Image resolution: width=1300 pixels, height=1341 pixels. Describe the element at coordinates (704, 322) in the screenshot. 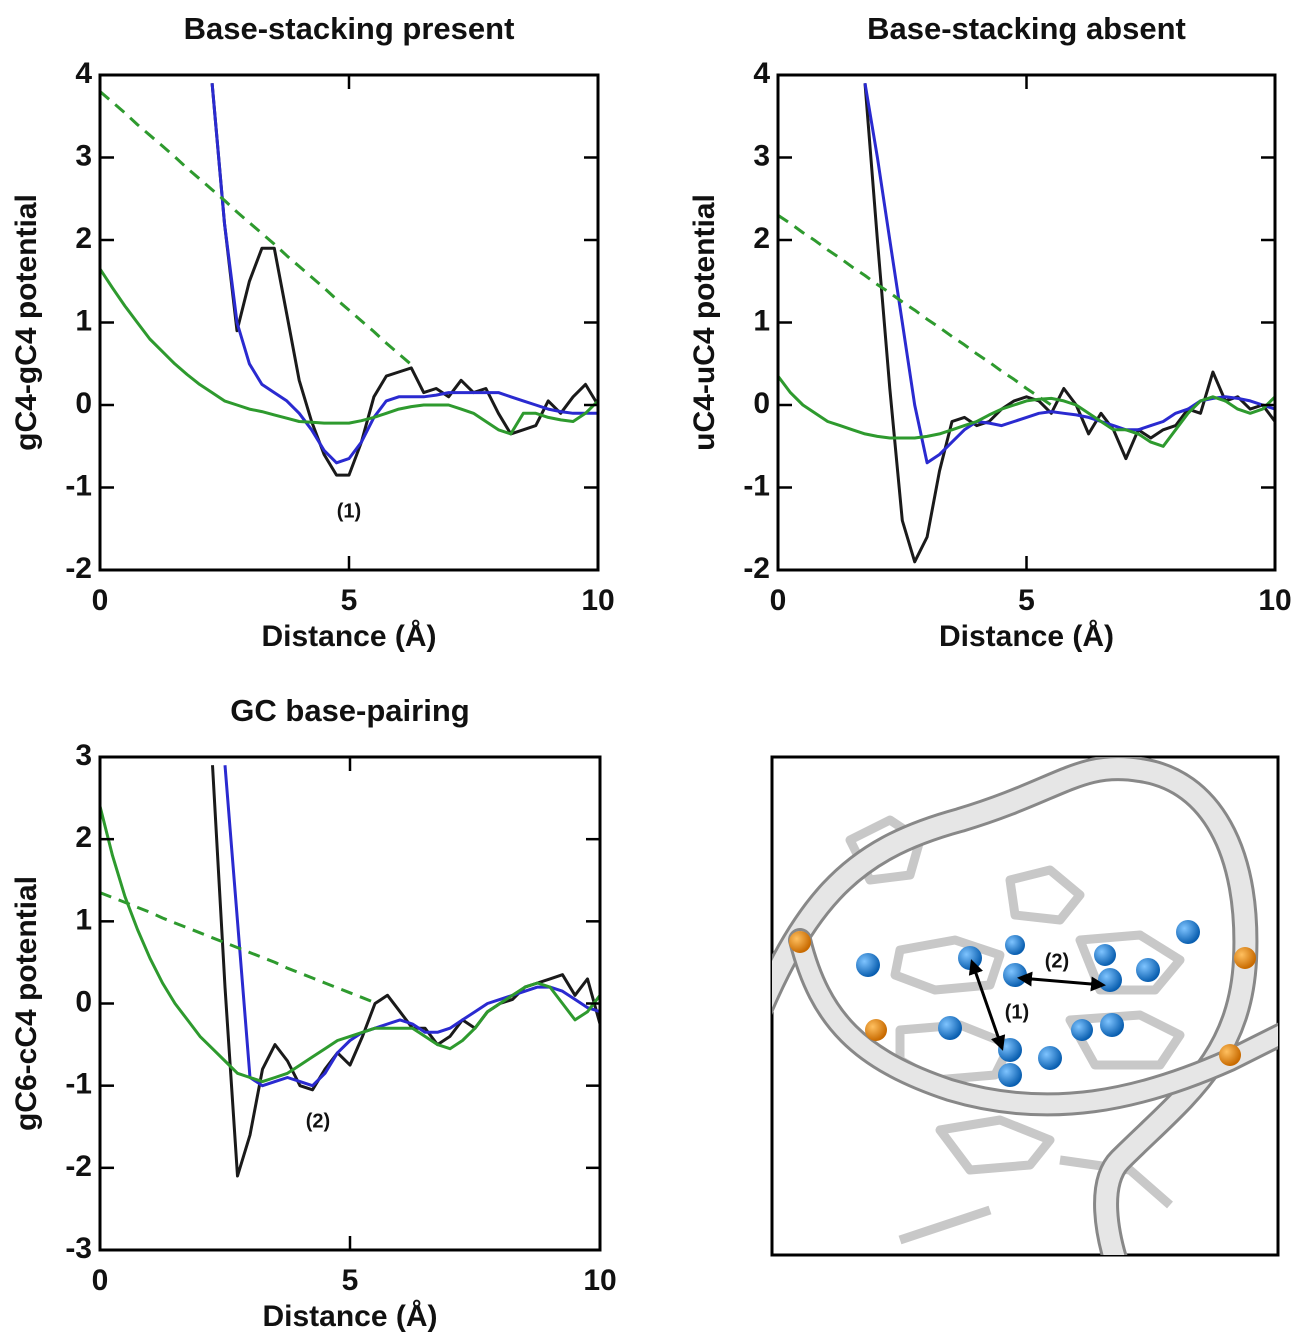

I see `y-axis-label: uC4-uC4 potential` at that location.